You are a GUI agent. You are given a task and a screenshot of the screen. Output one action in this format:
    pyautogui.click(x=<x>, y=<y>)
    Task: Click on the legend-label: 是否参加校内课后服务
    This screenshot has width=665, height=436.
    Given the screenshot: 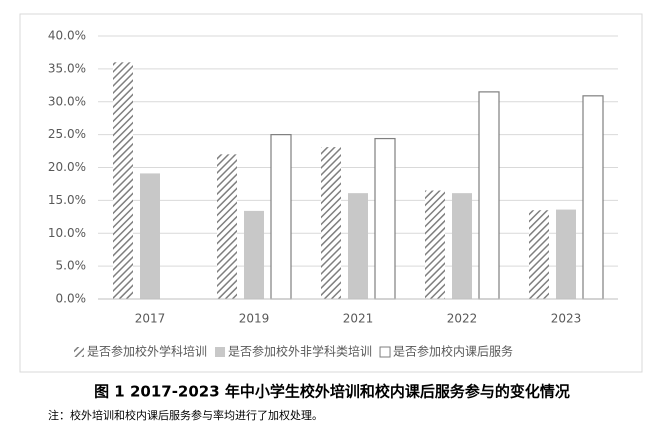 What is the action you would take?
    pyautogui.click(x=453, y=351)
    